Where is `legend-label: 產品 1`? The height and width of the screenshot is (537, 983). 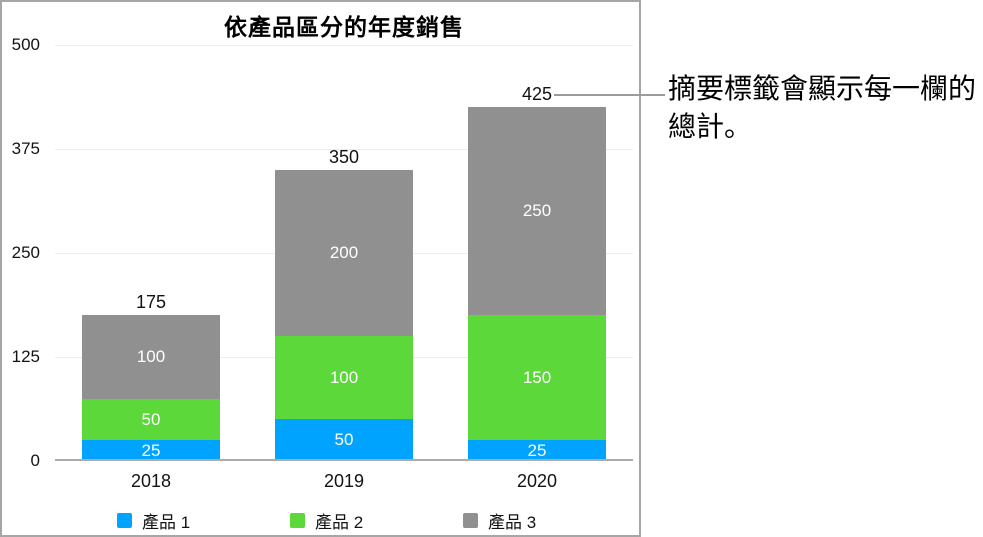
legend-label: 產品 1 is located at coordinates (166, 522).